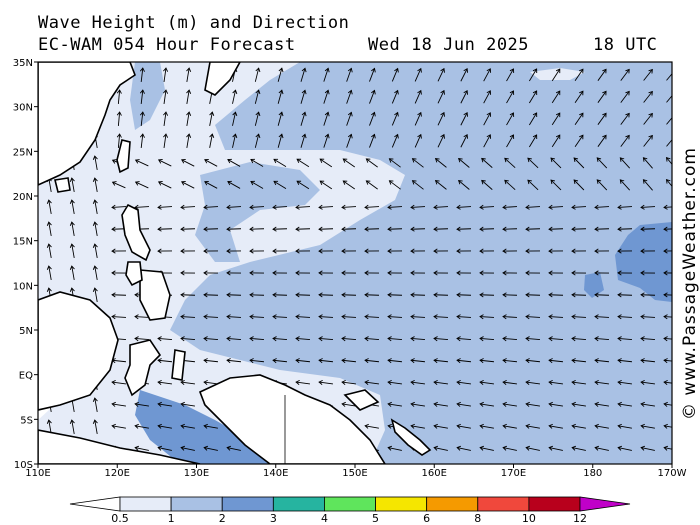 Image resolution: width=700 pixels, height=525 pixels. What do you see at coordinates (643, 262) in the screenshot?
I see `wave-band-2-3m-east` at bounding box center [643, 262].